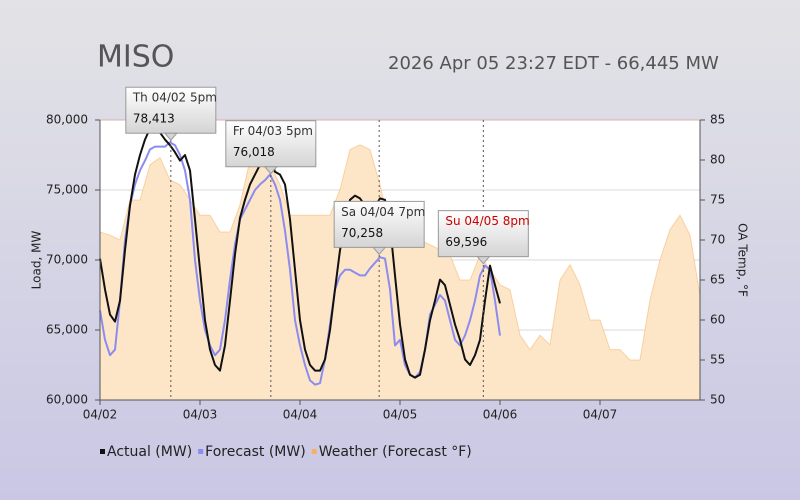 The image size is (800, 500). What do you see at coordinates (717, 320) in the screenshot?
I see `y2-tick-label: 60` at bounding box center [717, 320].